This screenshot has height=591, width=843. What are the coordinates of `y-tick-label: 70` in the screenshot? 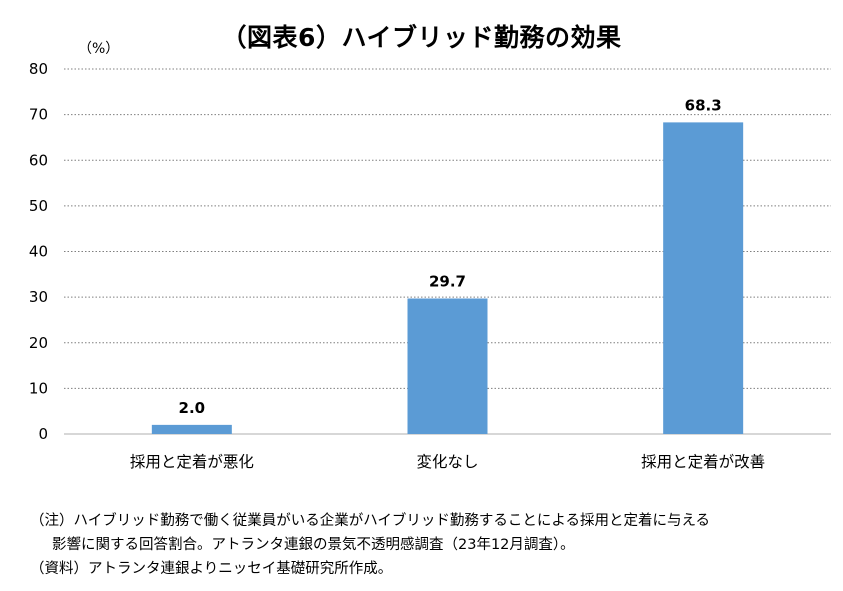 It's located at (38, 115).